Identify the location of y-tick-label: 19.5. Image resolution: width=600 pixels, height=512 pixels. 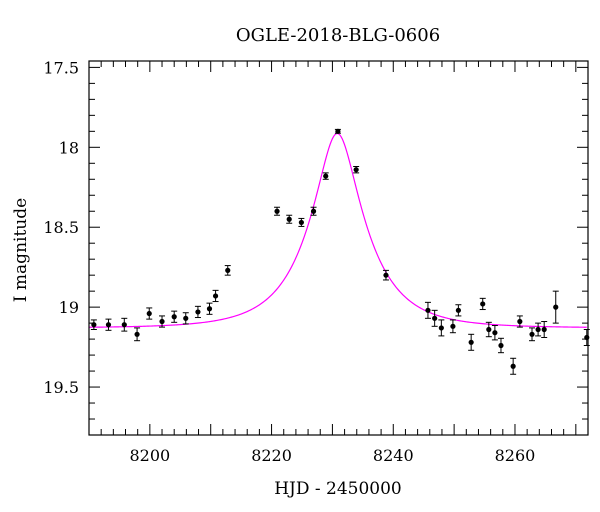
(61, 387).